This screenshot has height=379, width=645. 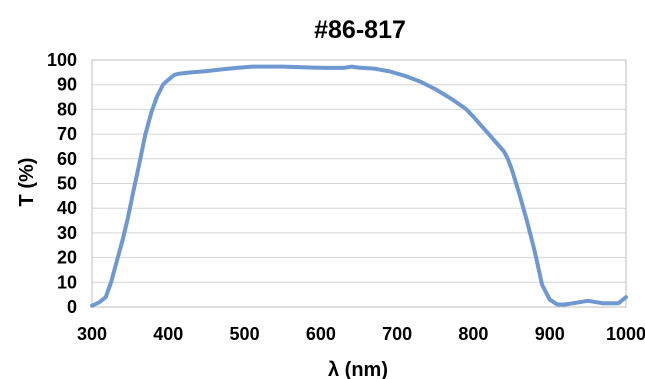 I want to click on chart-title: #86-817, so click(x=360, y=30).